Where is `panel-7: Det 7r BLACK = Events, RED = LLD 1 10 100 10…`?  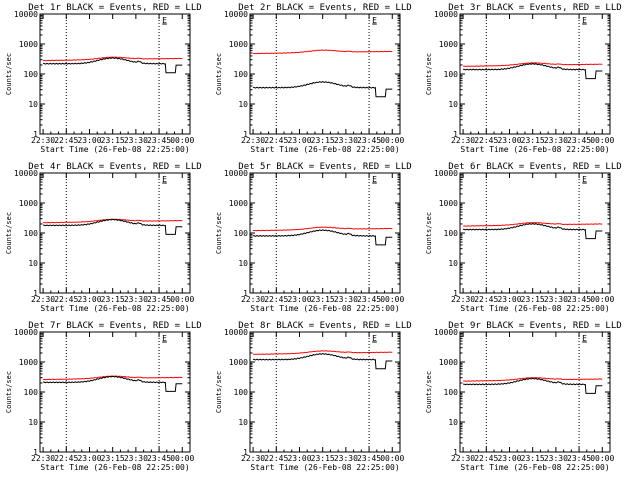
panel-7: Det 7r BLACK = Events, RED = LLD 1 10 100 10… is located at coordinates (103, 396).